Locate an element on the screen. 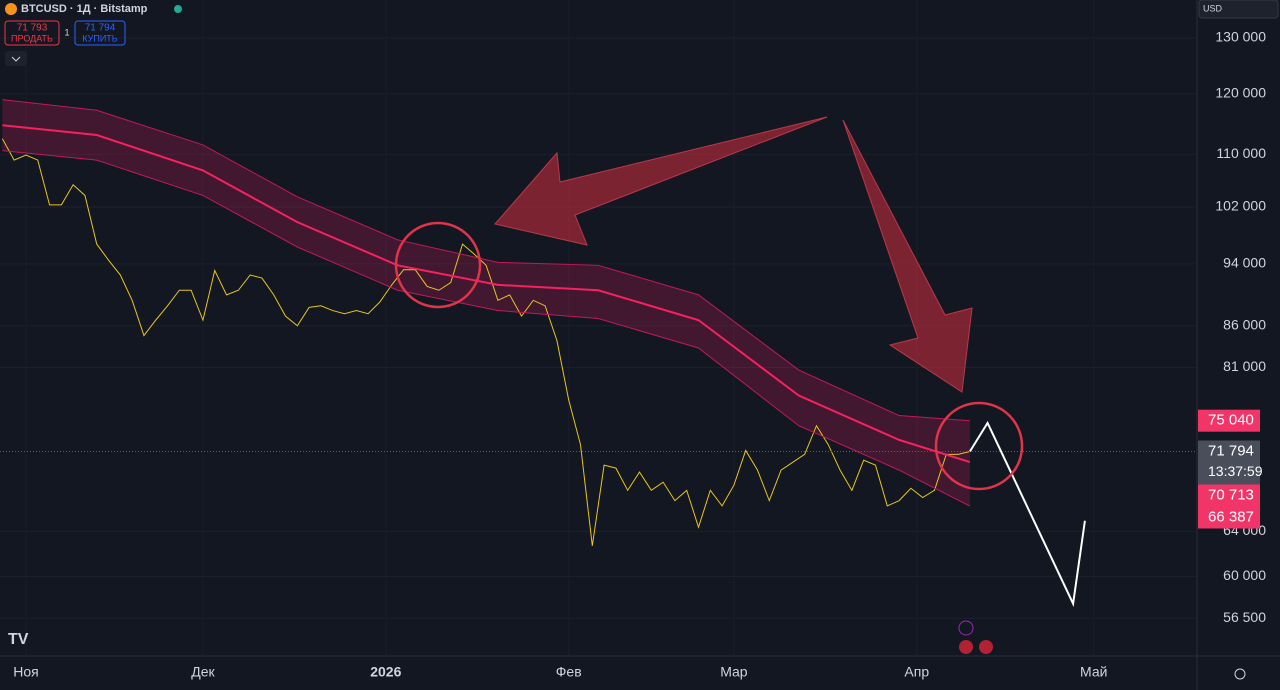 Image resolution: width=1280 pixels, height=690 pixels. symbol: BTCUSD · 1Д · Bitstamp is located at coordinates (84, 9).